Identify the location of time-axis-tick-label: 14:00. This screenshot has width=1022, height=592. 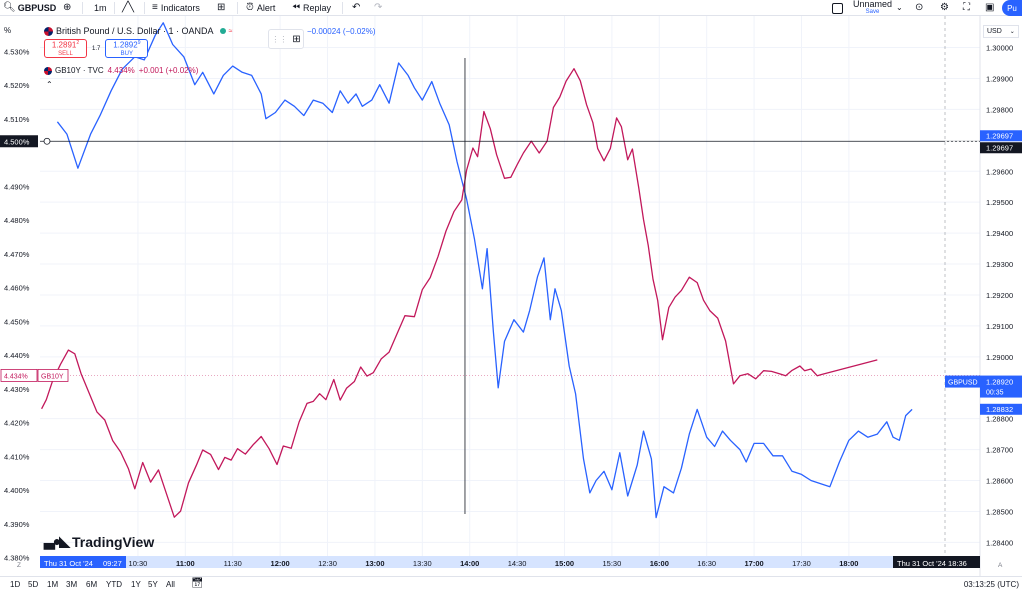
(469, 563).